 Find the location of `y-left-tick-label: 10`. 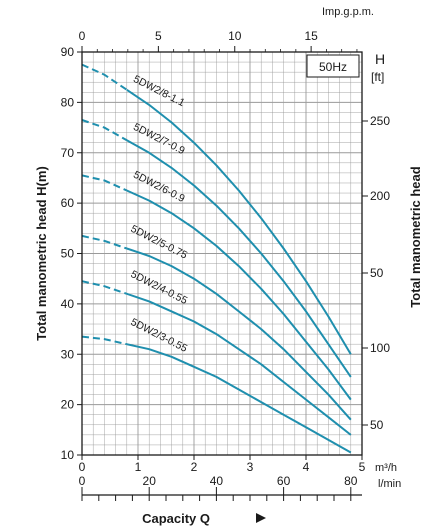

y-left-tick-label: 10 is located at coordinates (68, 455).